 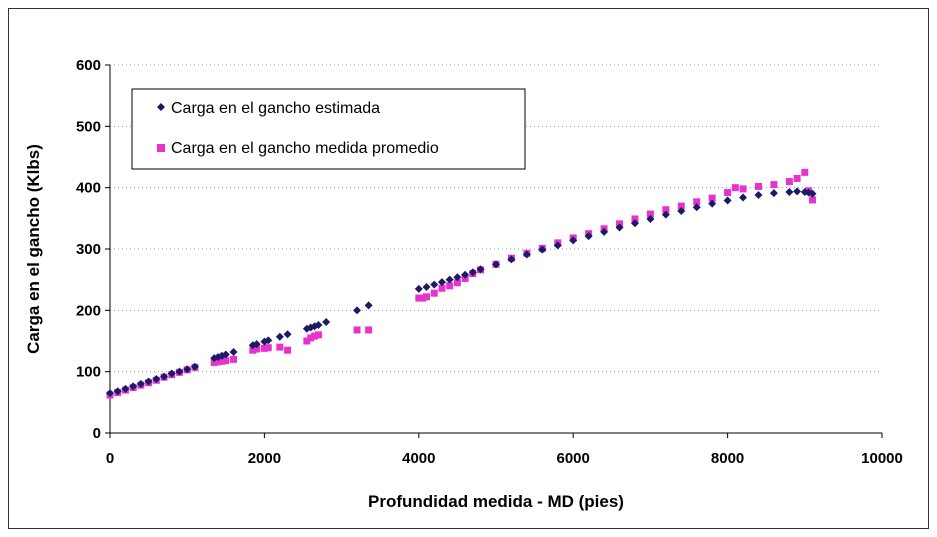 I want to click on y-axis-title: Carga en el gancho (Klbs), so click(x=33, y=249).